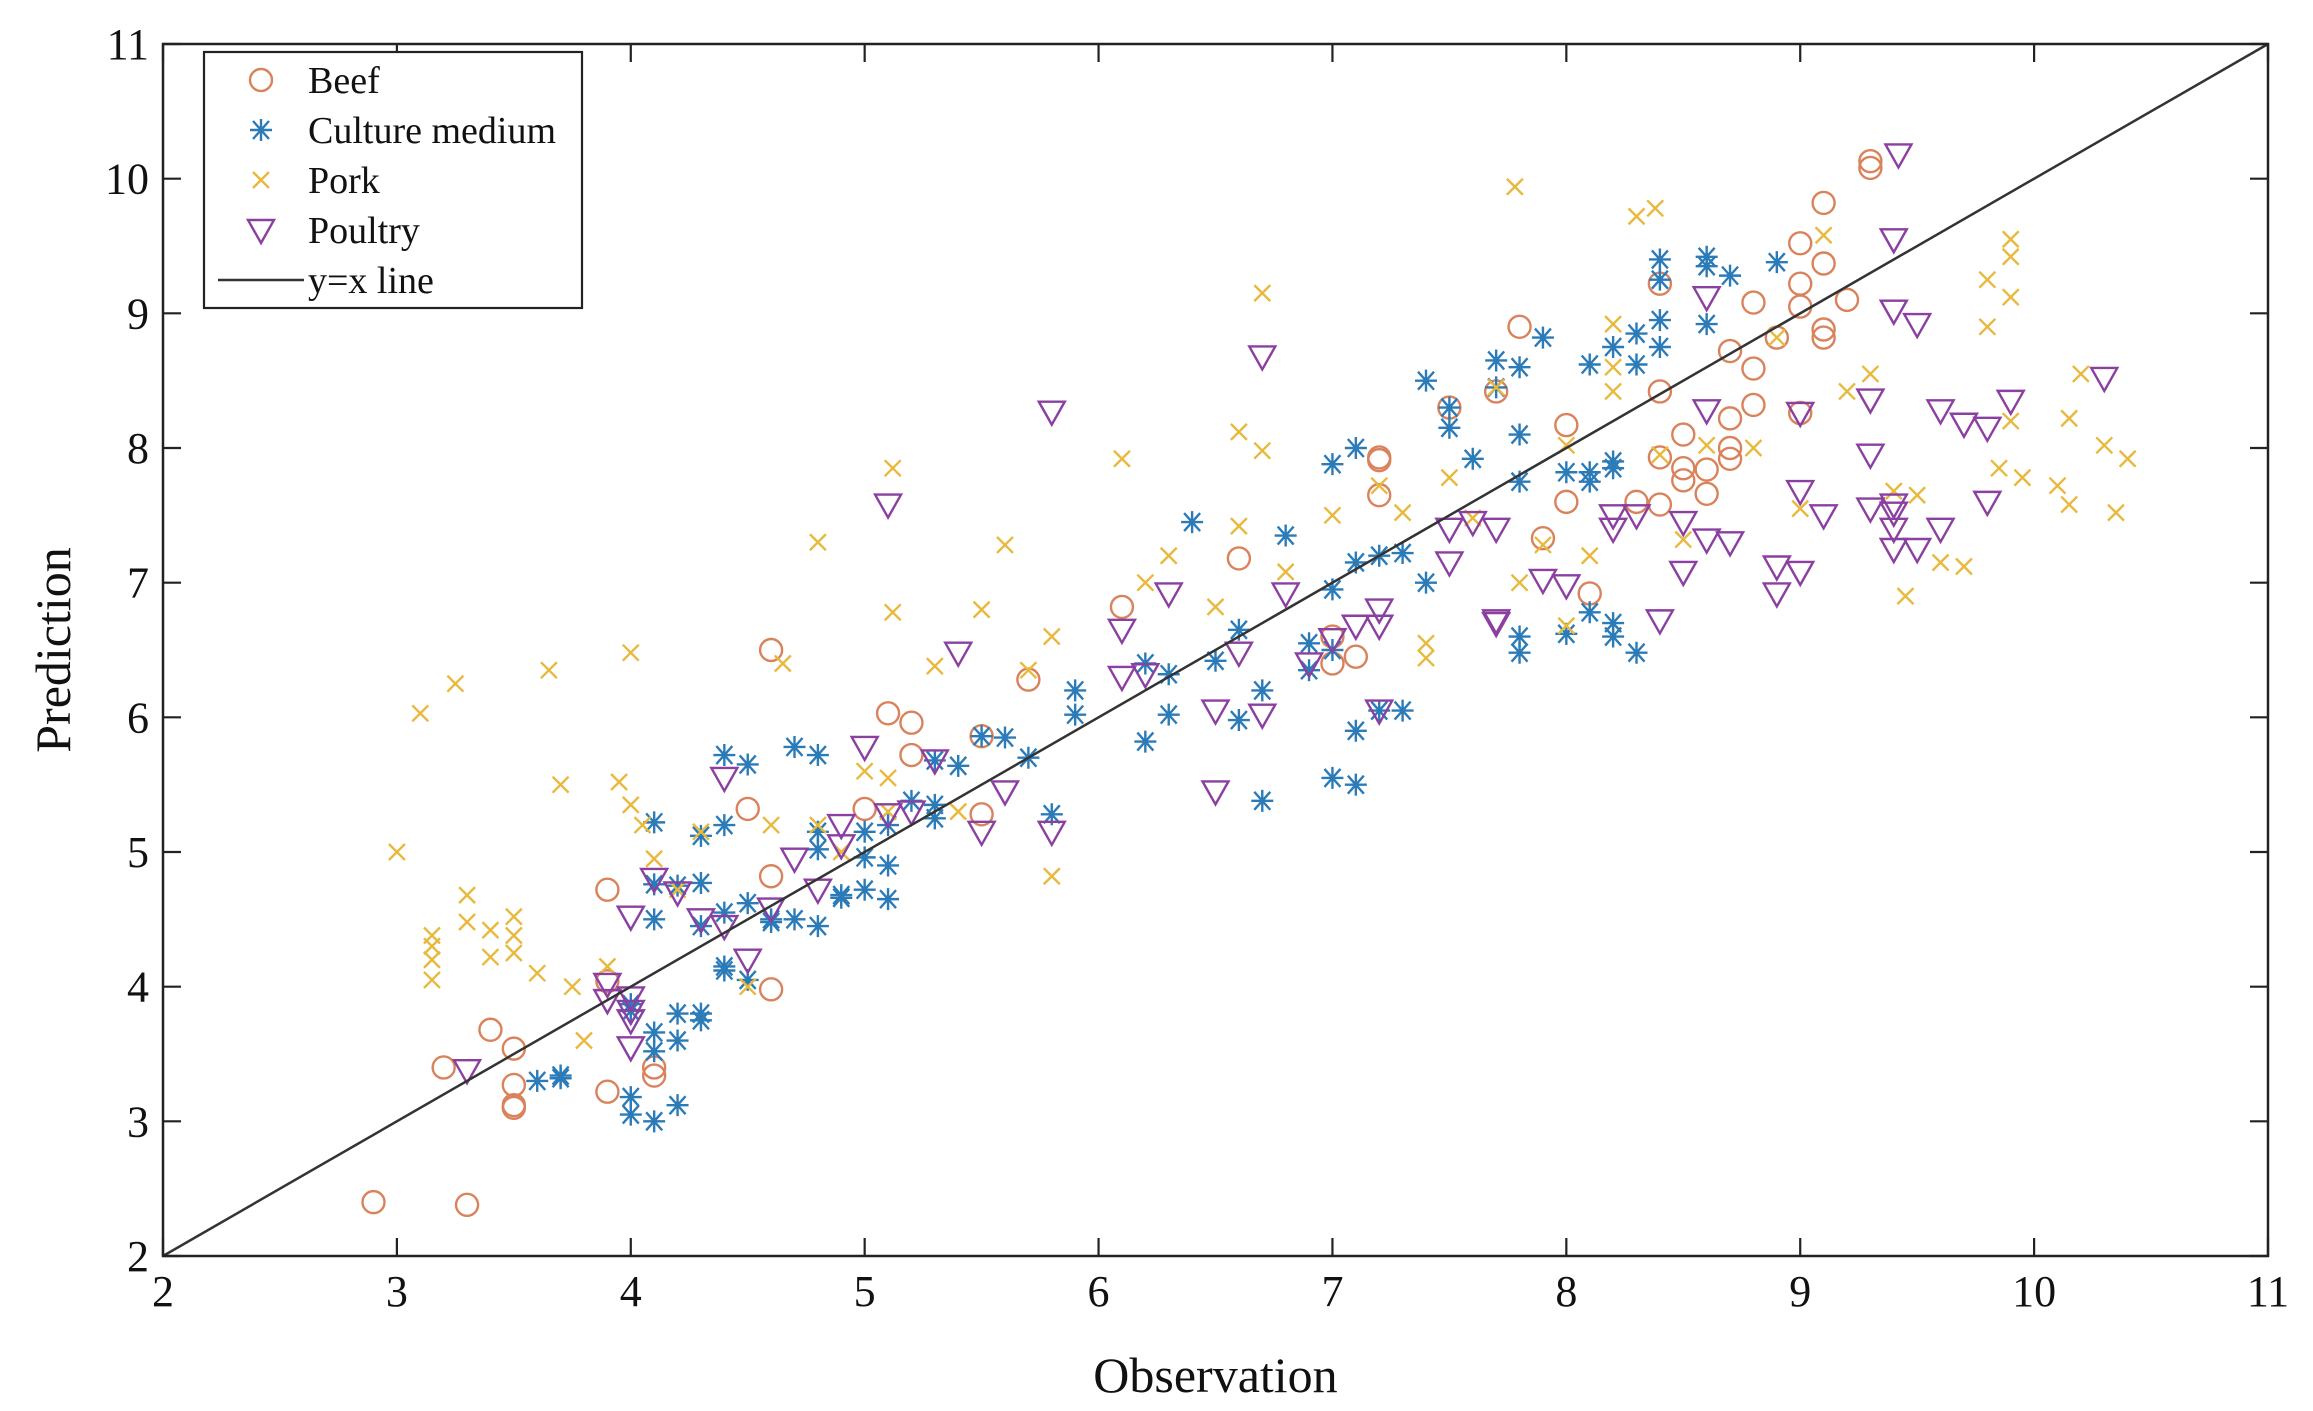  I want to click on y-axis-title: Prediction, so click(53, 650).